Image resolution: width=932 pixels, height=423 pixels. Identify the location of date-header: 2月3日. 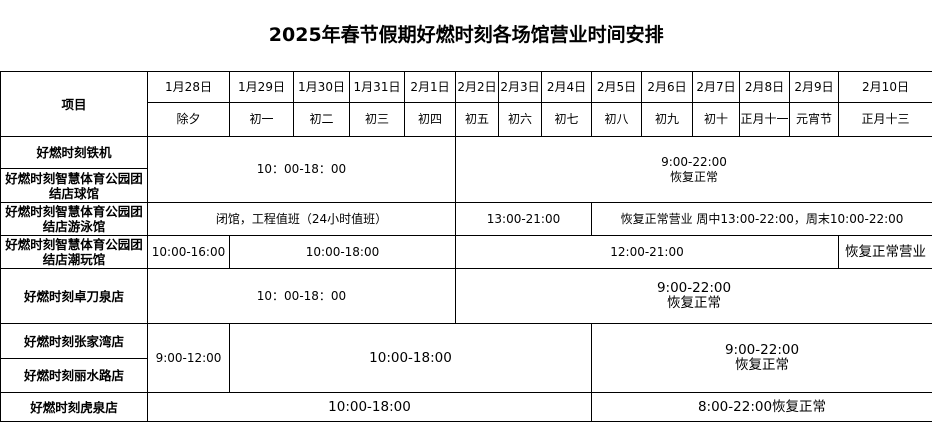
(520, 87).